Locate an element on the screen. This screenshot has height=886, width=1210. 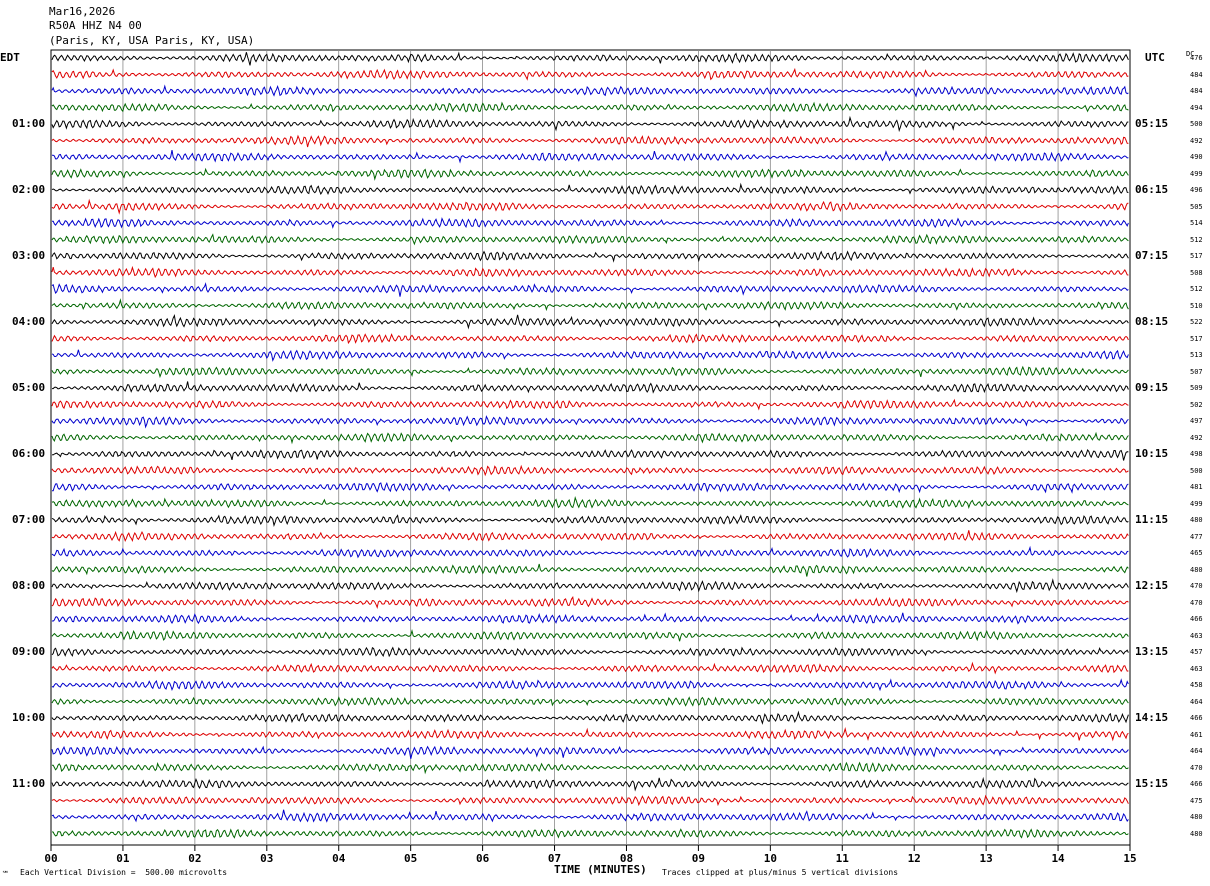
right-hour-label: 11:15 is located at coordinates (1152, 519).